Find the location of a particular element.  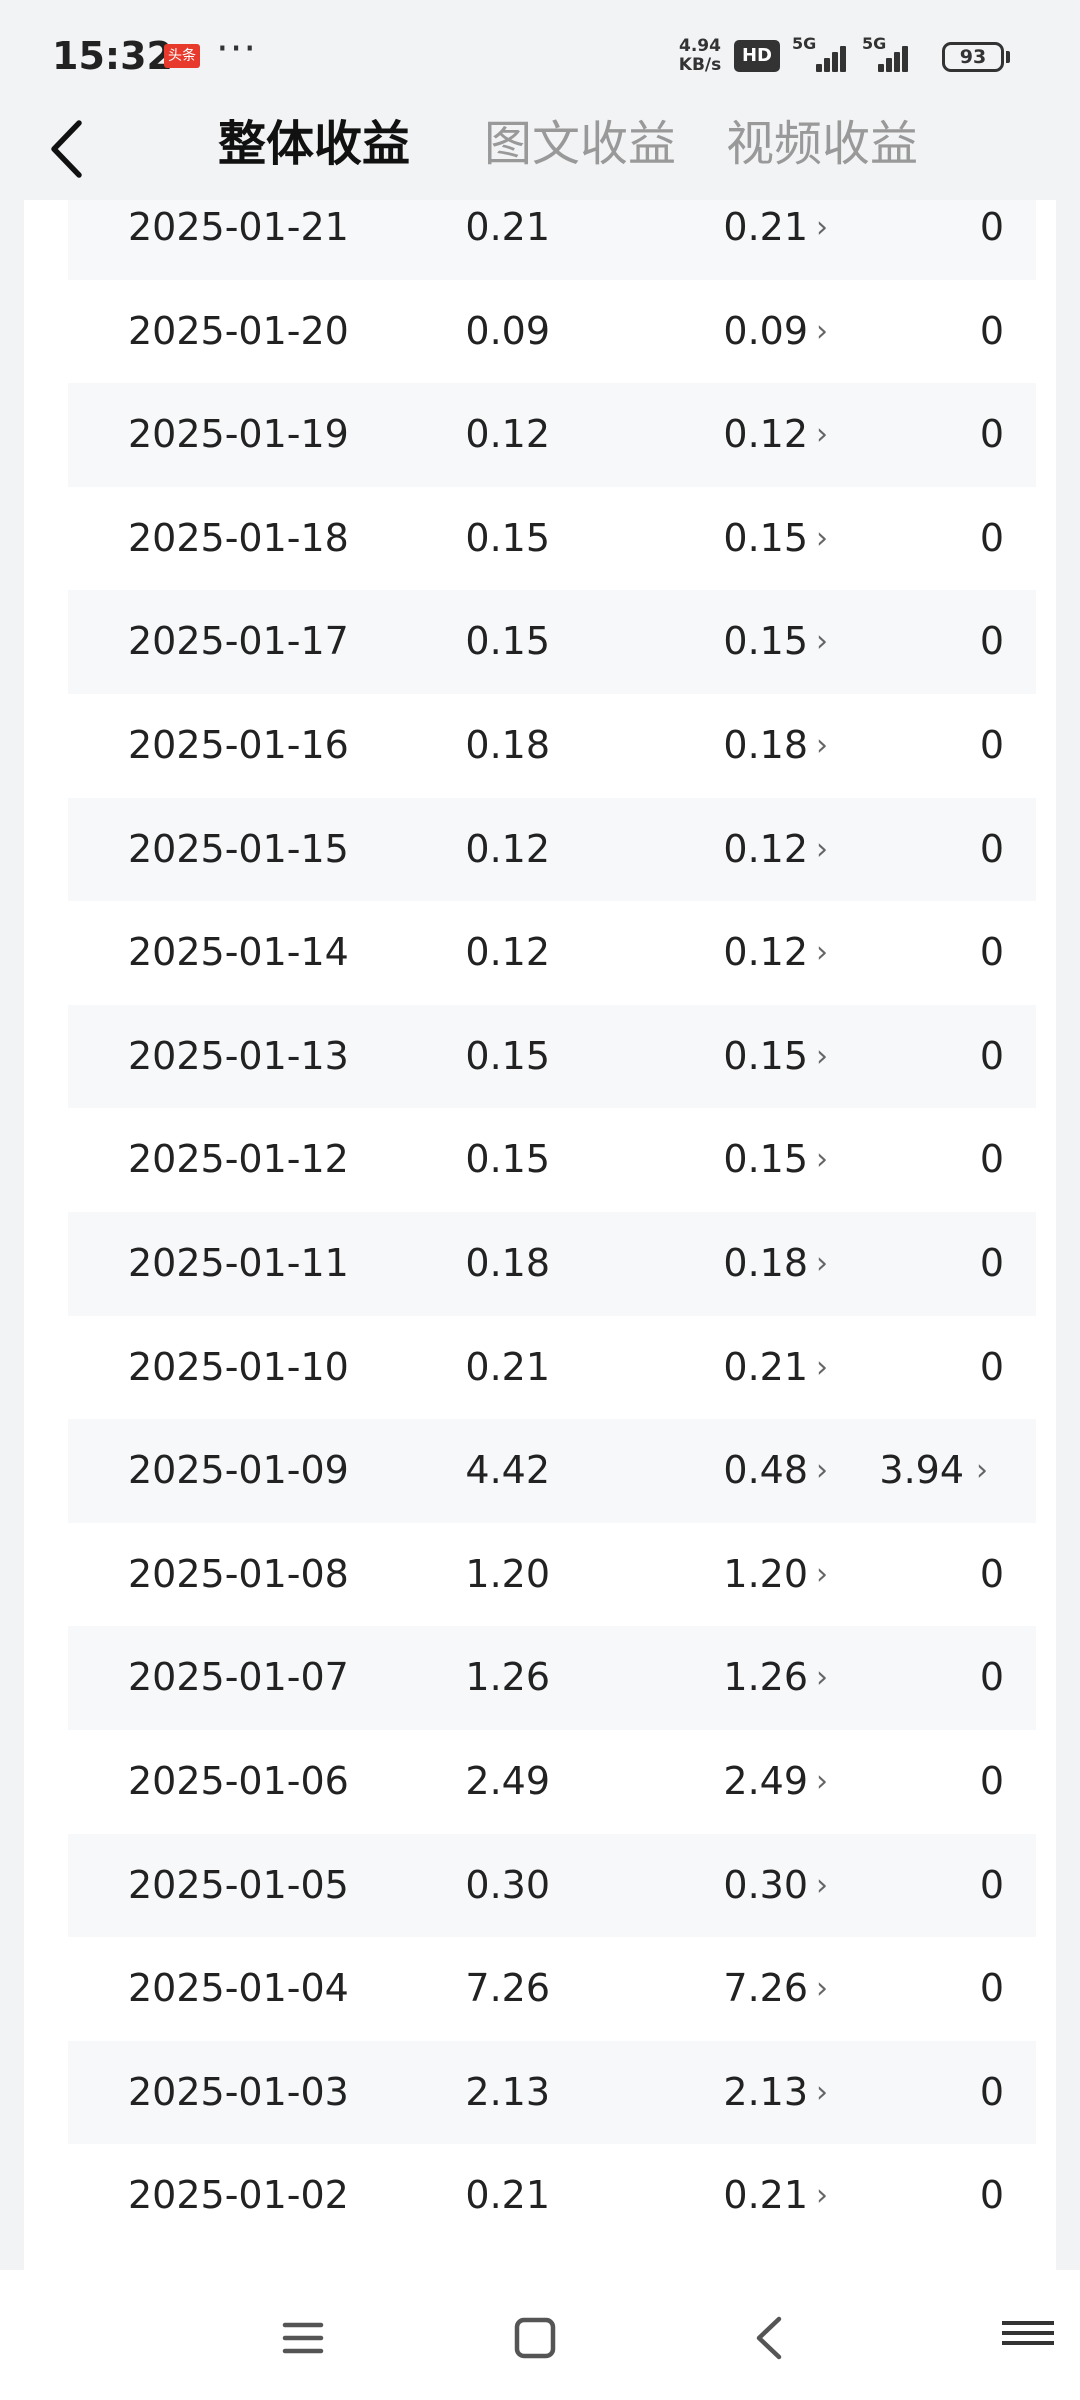

earnings-row: 2025-01-17 0.15 0.15 › 0 is located at coordinates (552, 642).